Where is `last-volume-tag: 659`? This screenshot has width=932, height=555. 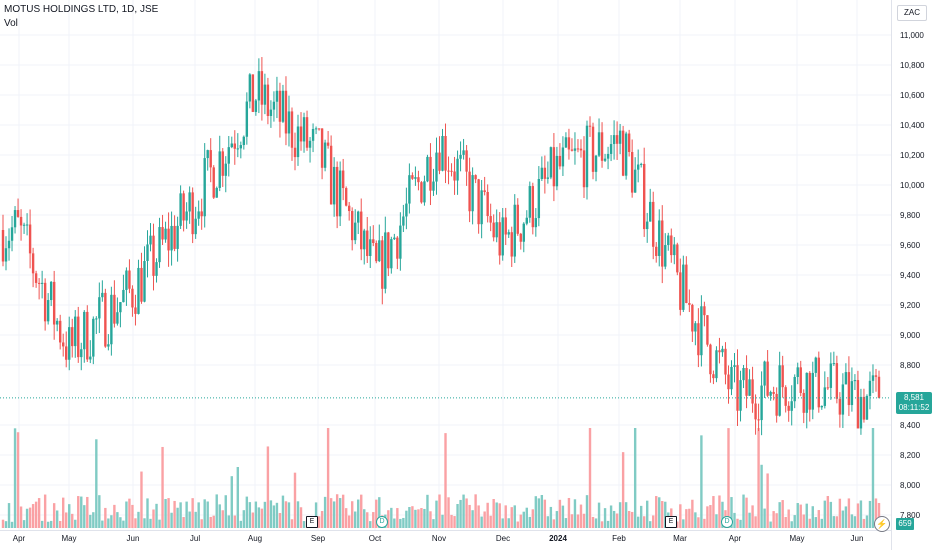 last-volume-tag: 659 is located at coordinates (905, 524).